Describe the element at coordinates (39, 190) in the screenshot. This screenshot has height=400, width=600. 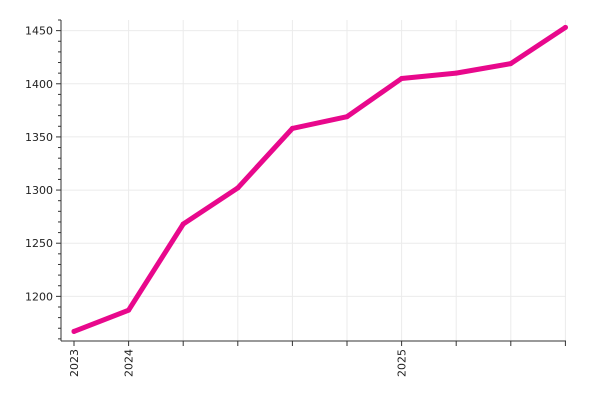
I see `y-tick-label: 1300` at that location.